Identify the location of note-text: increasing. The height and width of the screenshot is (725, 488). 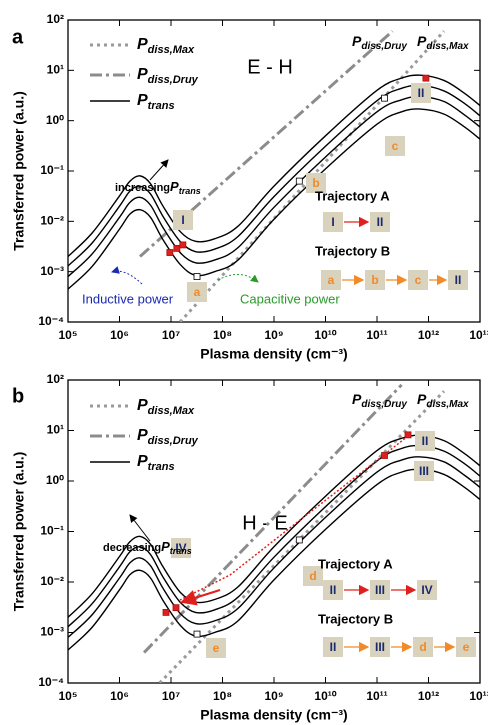
(142, 188).